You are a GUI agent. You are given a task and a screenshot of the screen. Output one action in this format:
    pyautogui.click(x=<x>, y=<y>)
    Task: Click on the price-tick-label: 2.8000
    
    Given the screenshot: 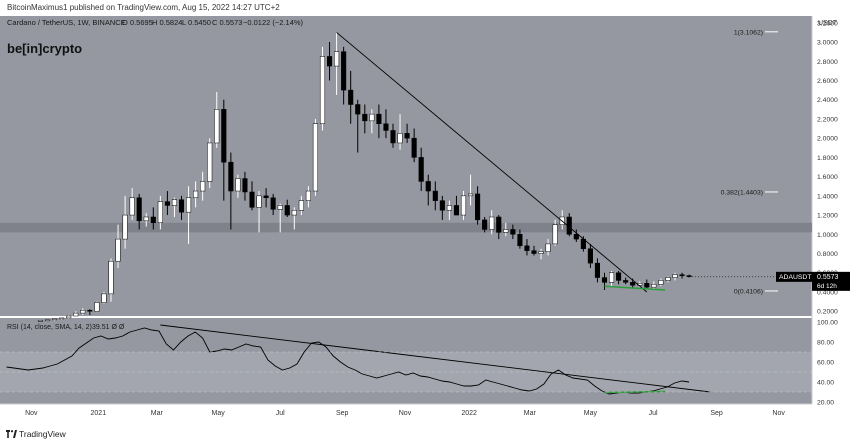 What is the action you would take?
    pyautogui.click(x=827, y=62)
    